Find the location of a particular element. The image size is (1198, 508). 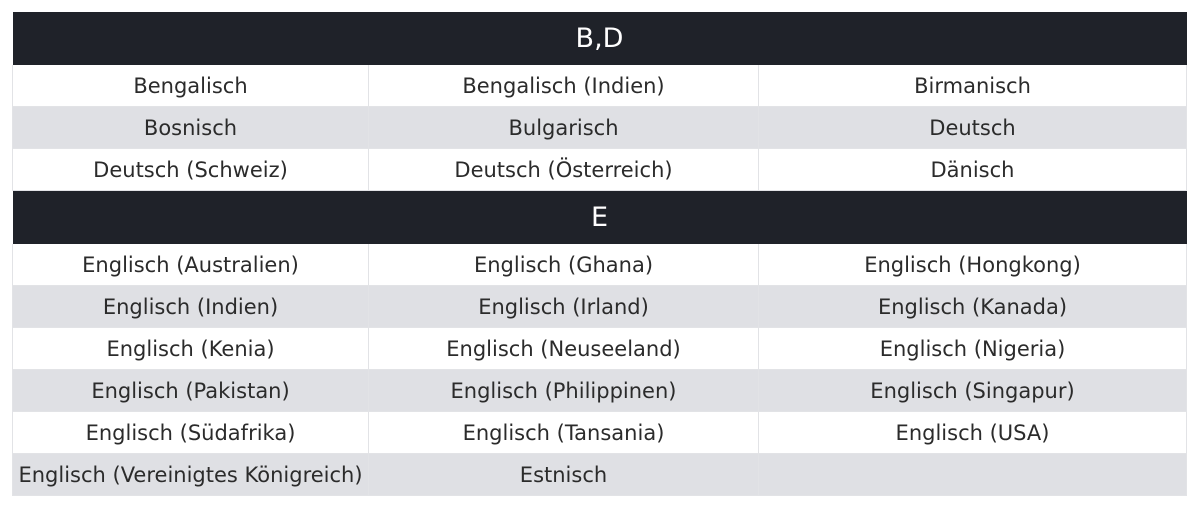

group-header-row: B,D is located at coordinates (599, 38).